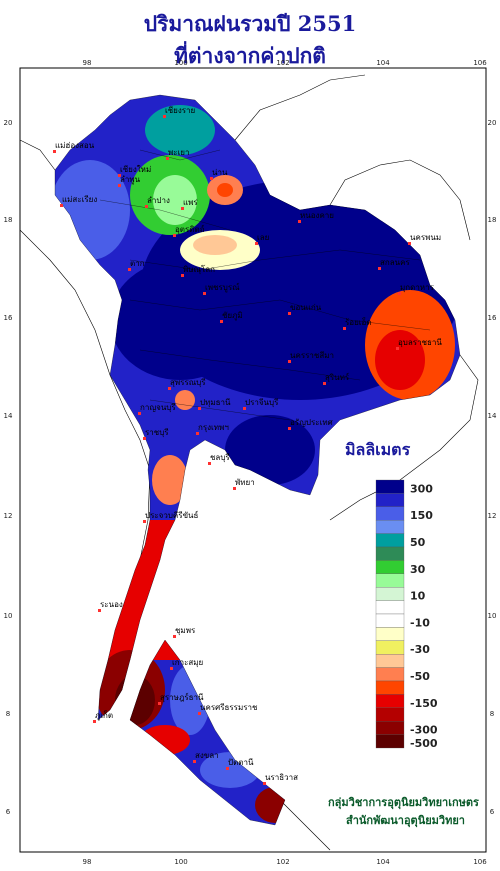 Image resolution: width=500 pixels, height=871 pixels. What do you see at coordinates (215, 402) in the screenshot?
I see `city-label: ปทุมธานี` at bounding box center [215, 402].